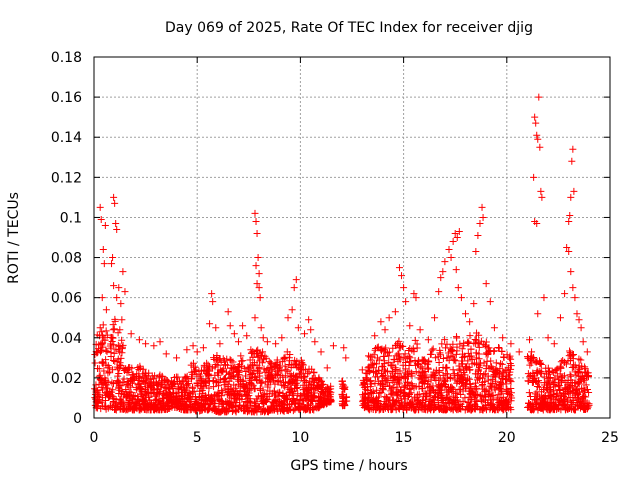  I want to click on y-tick-label: 0.14, so click(66, 138).